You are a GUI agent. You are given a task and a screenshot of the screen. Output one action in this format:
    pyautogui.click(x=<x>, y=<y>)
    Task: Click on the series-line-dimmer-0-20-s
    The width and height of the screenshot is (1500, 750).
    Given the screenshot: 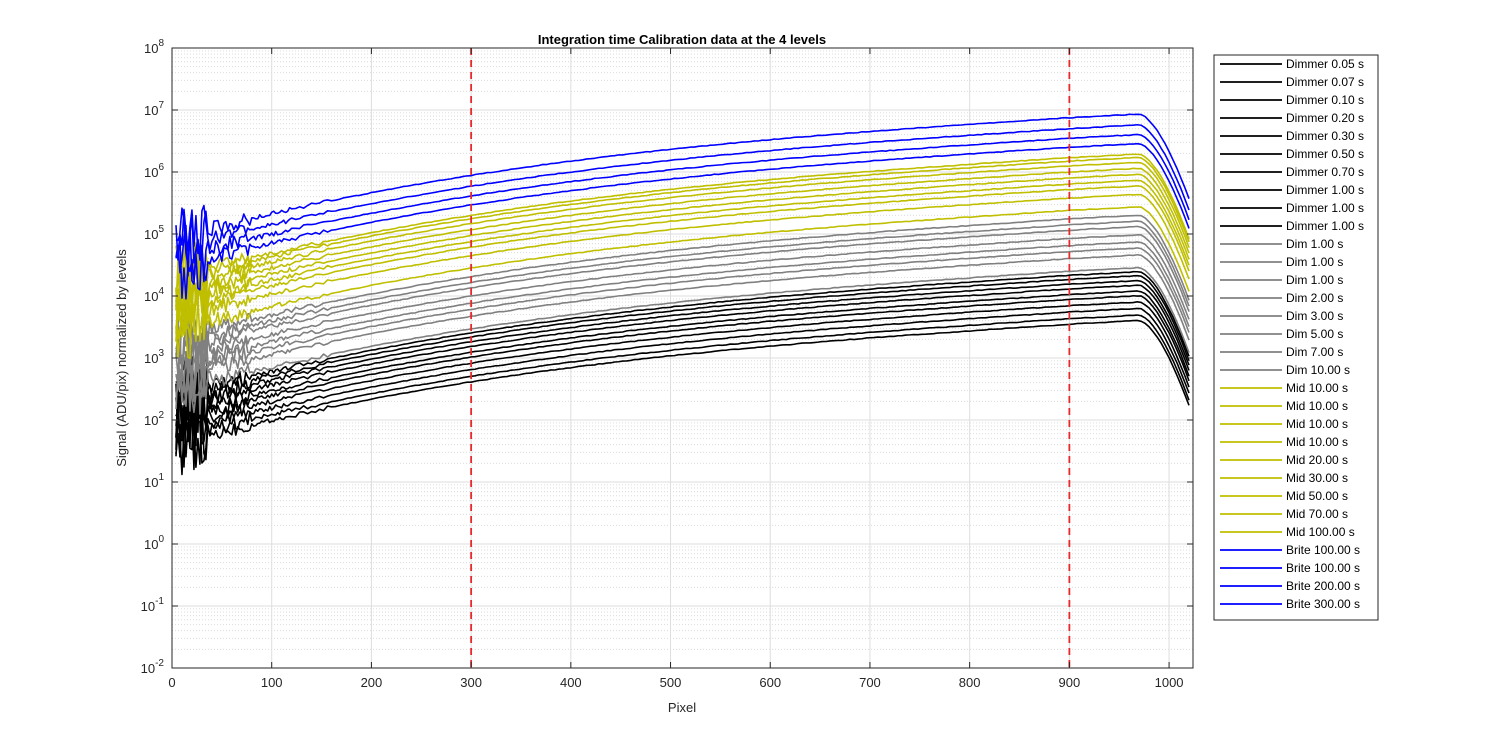 What is the action you would take?
    pyautogui.click(x=682, y=379)
    